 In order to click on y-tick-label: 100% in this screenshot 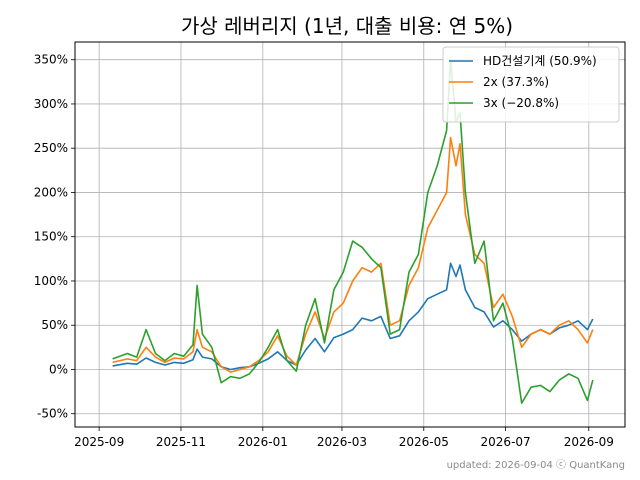, I will do `click(51, 281)`.